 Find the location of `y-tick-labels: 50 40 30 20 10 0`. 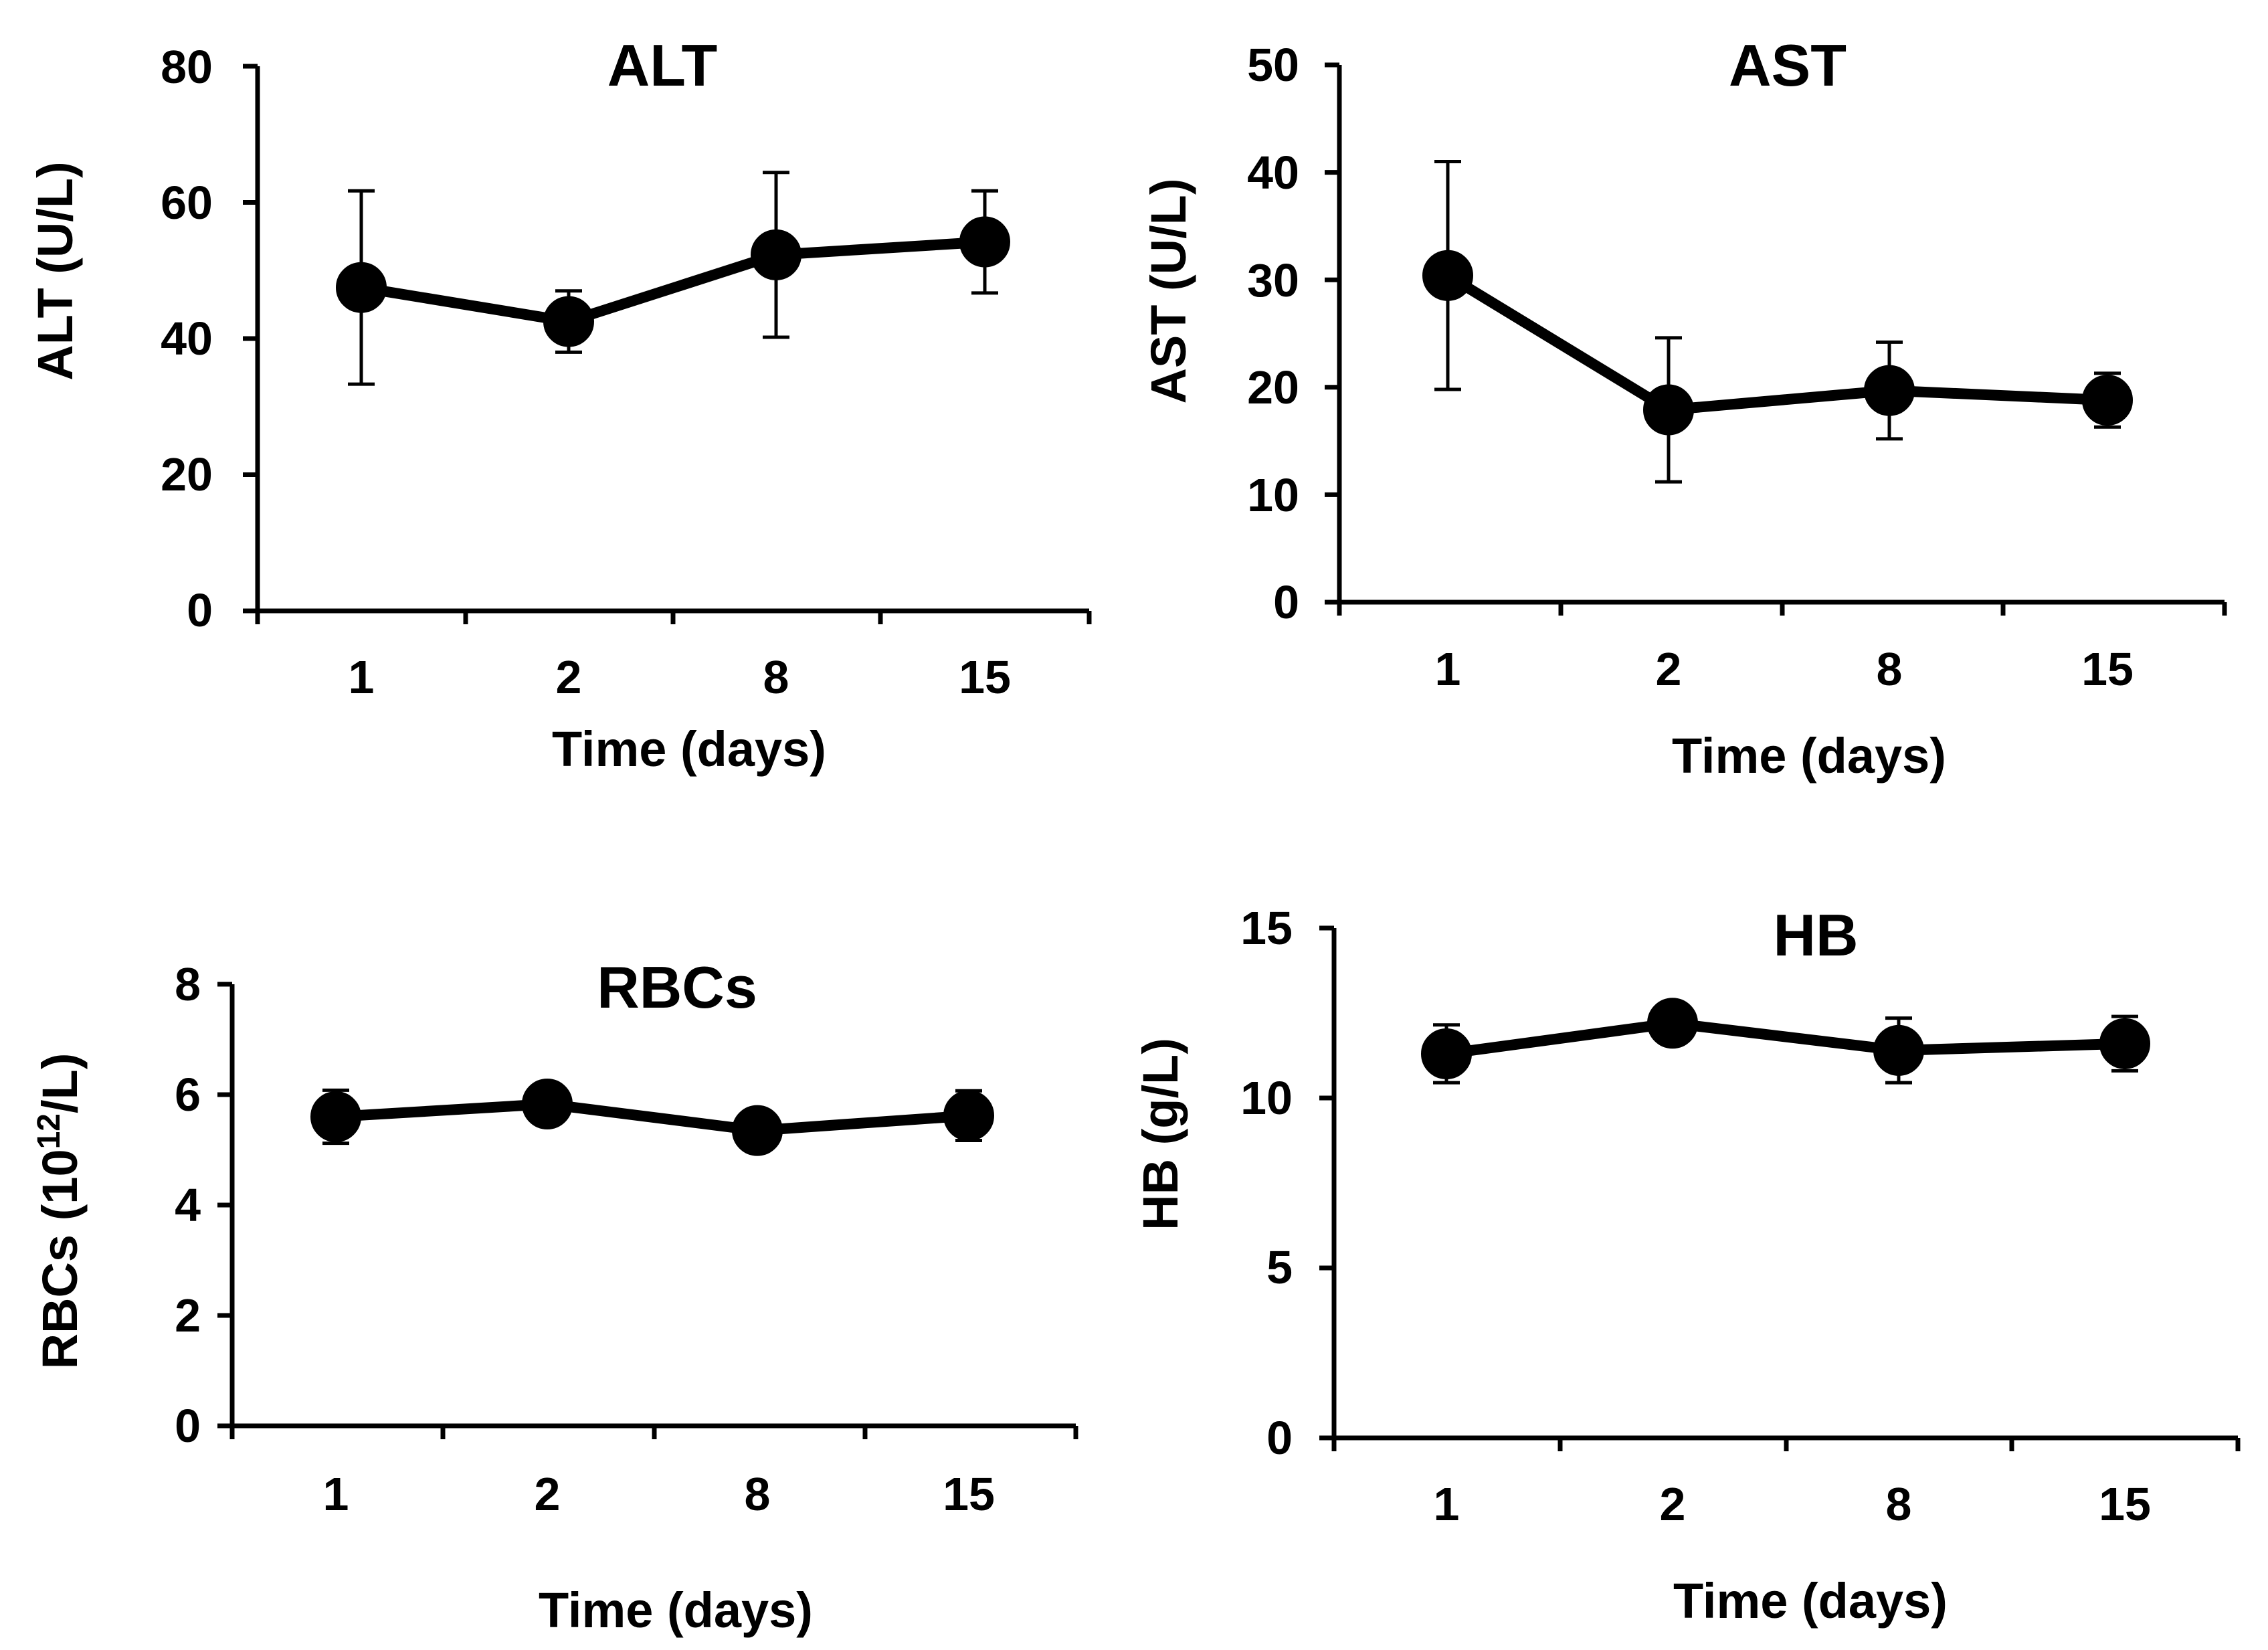

y-tick-labels: 50 40 30 20 10 0 is located at coordinates (1273, 333).